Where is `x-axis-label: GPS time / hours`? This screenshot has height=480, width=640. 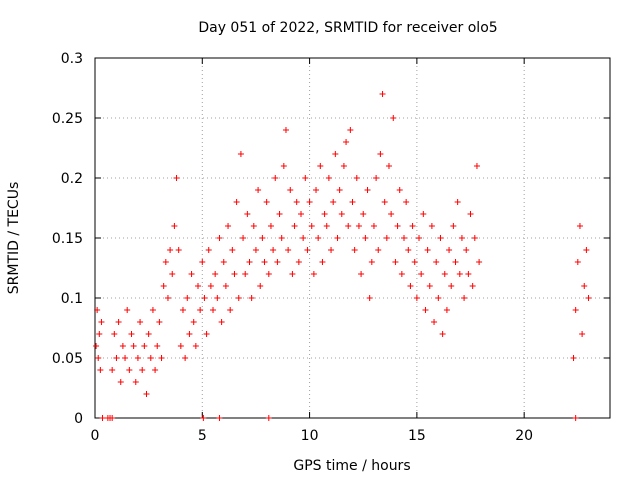
x-axis-label: GPS time / hours is located at coordinates (351, 466).